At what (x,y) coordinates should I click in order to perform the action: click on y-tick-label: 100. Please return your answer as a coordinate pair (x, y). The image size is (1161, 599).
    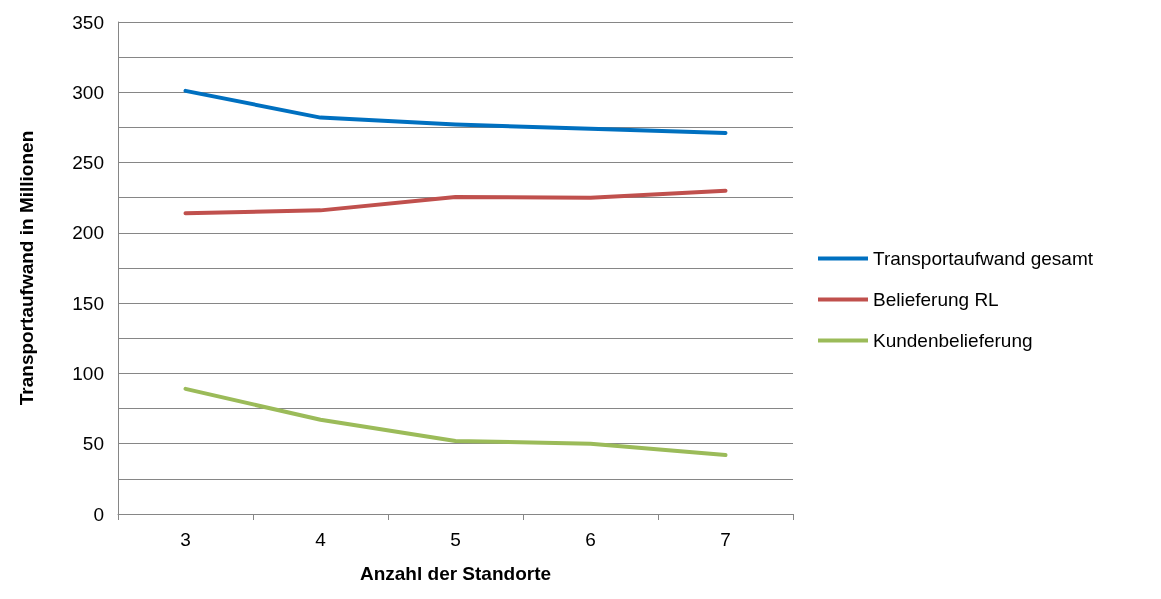
    Looking at the image, I should click on (88, 373).